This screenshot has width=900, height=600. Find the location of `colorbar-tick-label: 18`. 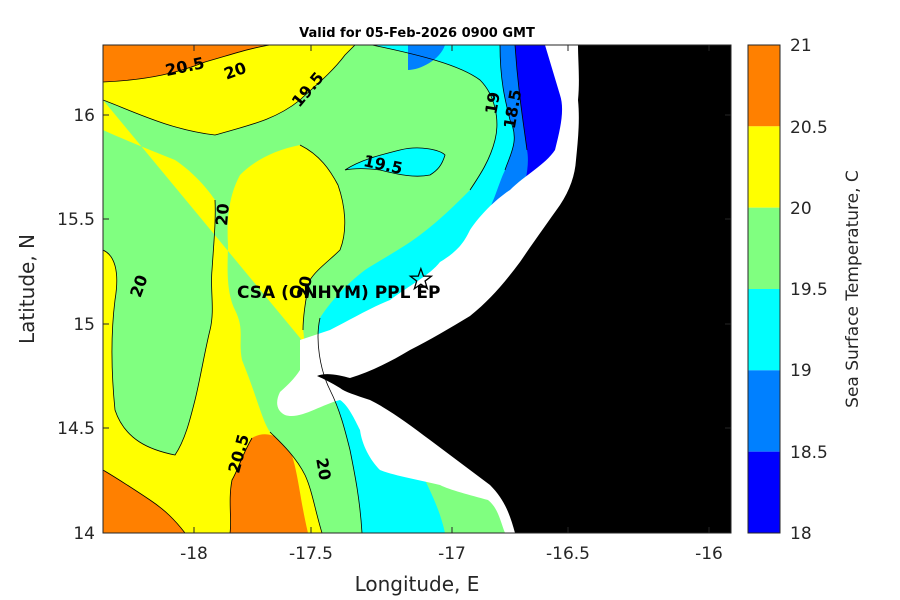

colorbar-tick-label: 18 is located at coordinates (801, 534).